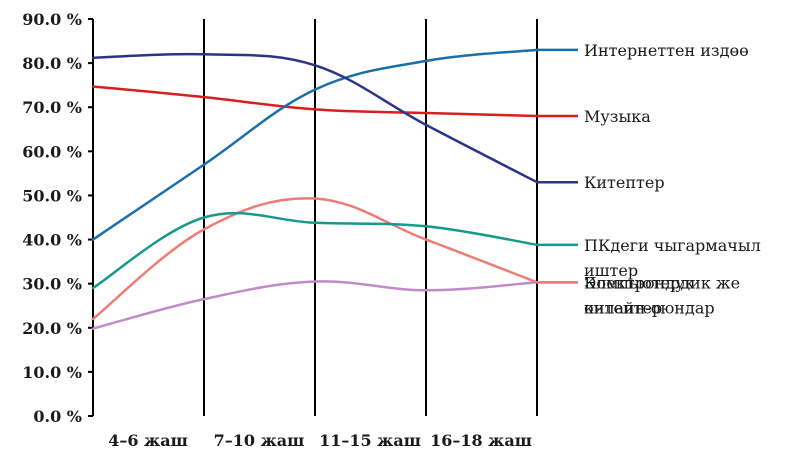 The height and width of the screenshot is (456, 802). Describe the element at coordinates (52, 240) in the screenshot. I see `y-tick-label: 40.0 %` at that location.